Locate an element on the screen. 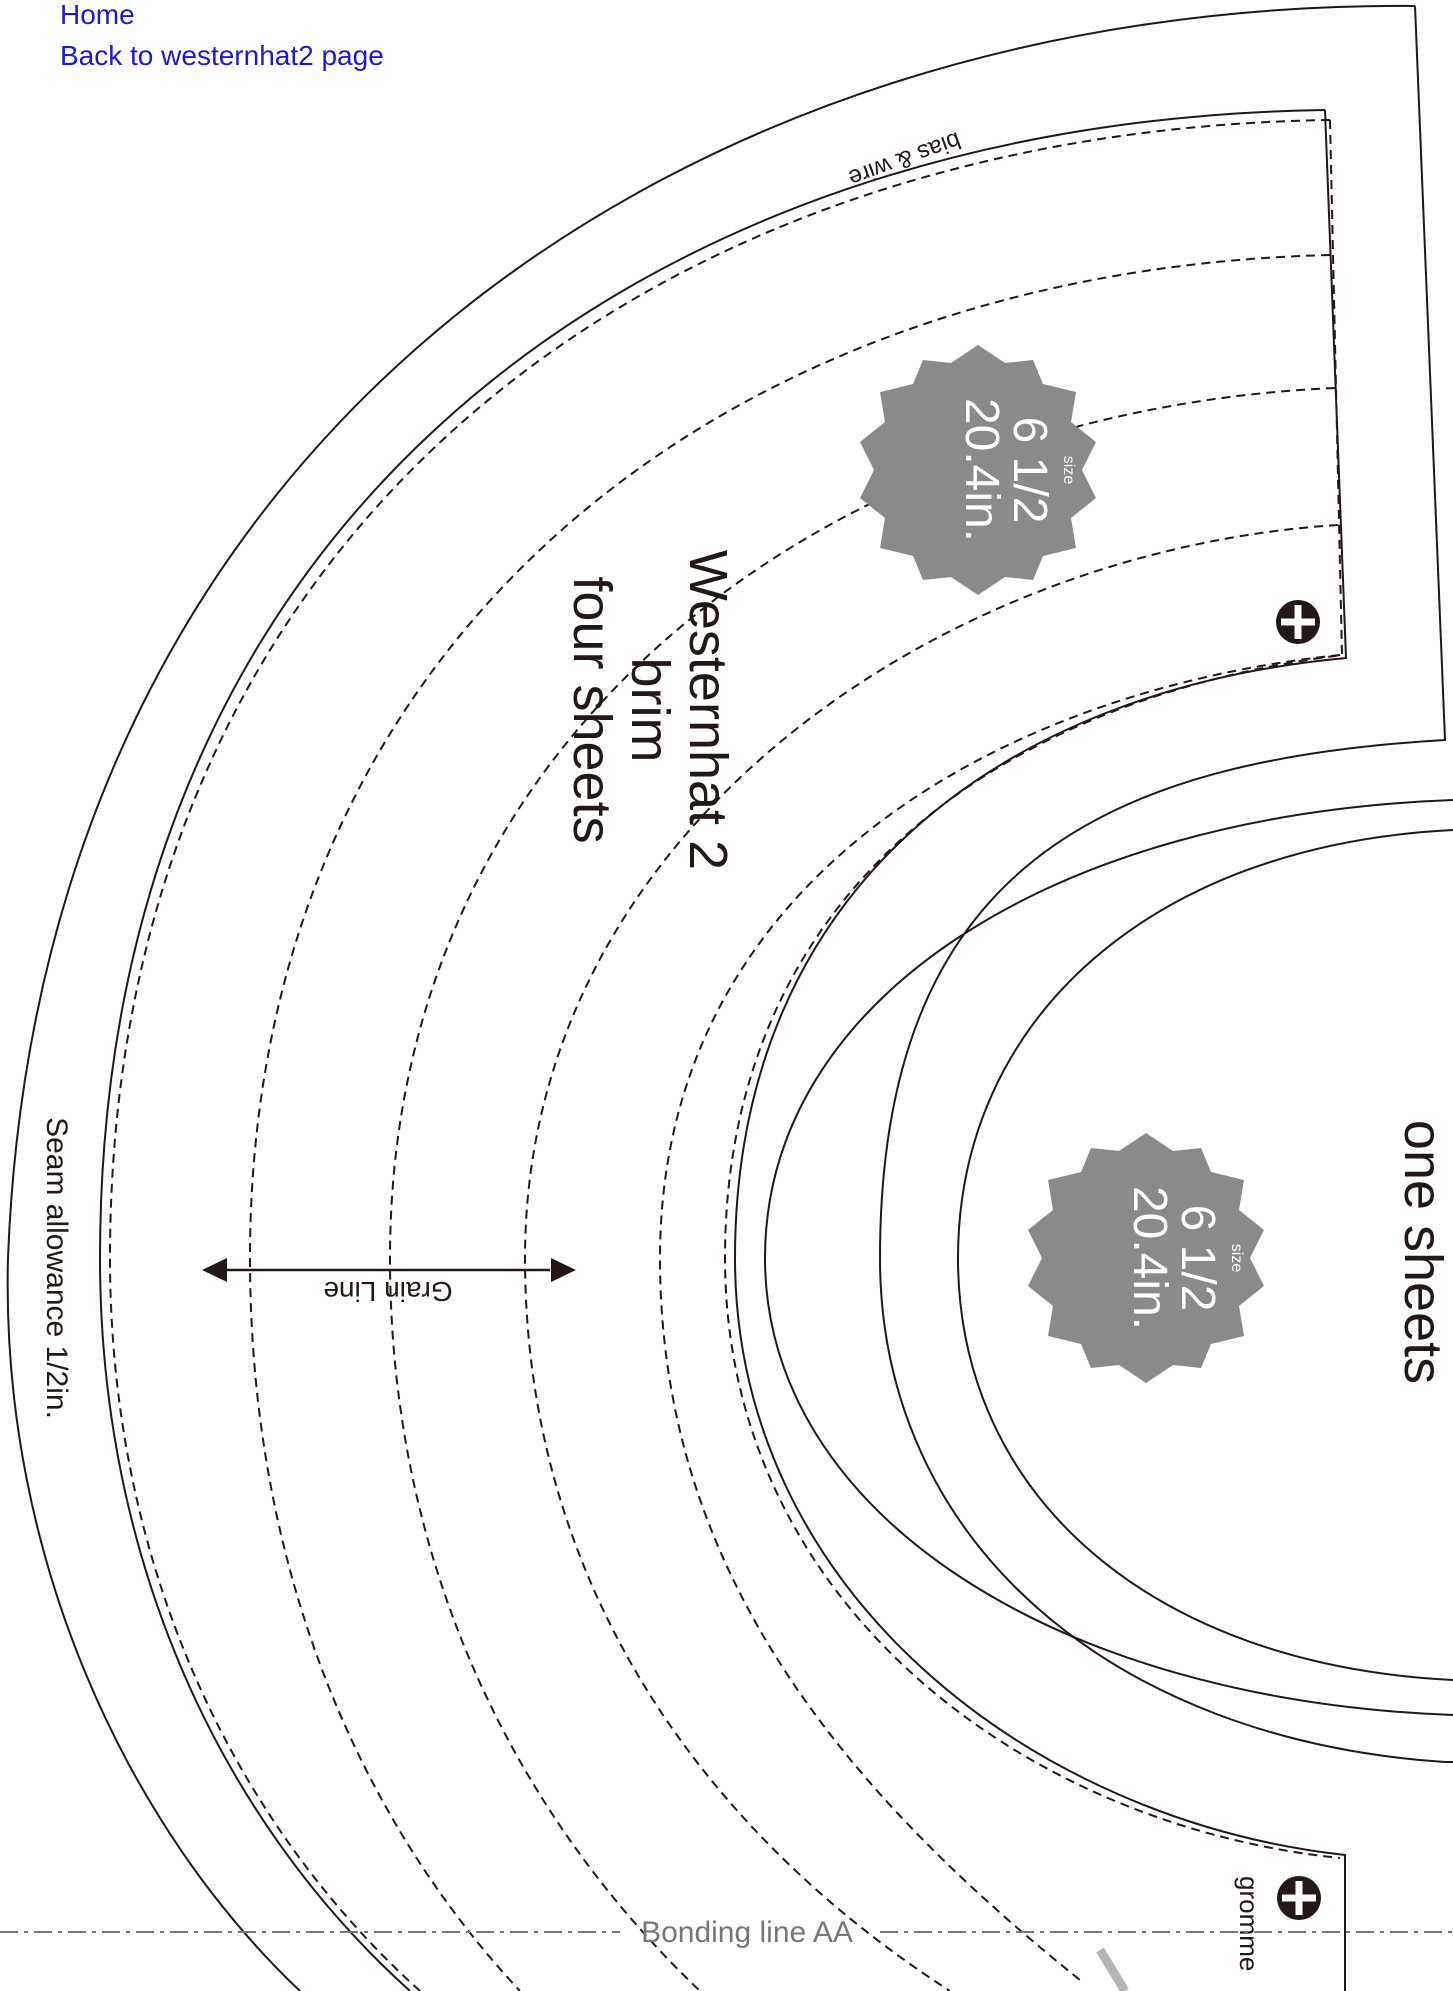 The height and width of the screenshot is (1991, 1453). back-link: Back to westernhat2 page is located at coordinates (222, 55).